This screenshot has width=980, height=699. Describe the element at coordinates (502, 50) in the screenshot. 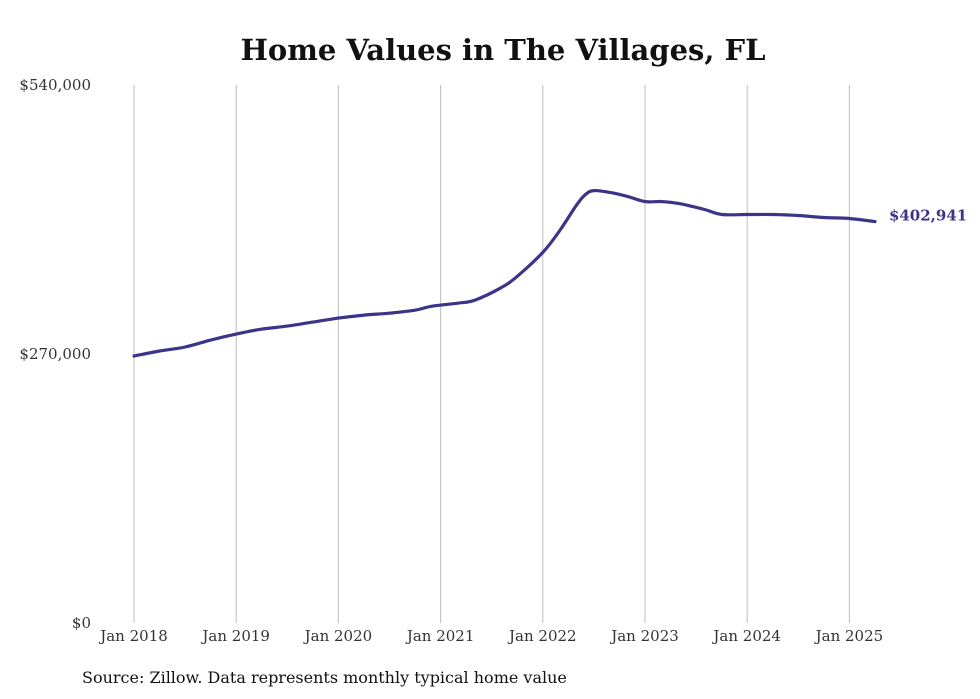

I see `chart-title: Home Values in The Villages, FL` at that location.